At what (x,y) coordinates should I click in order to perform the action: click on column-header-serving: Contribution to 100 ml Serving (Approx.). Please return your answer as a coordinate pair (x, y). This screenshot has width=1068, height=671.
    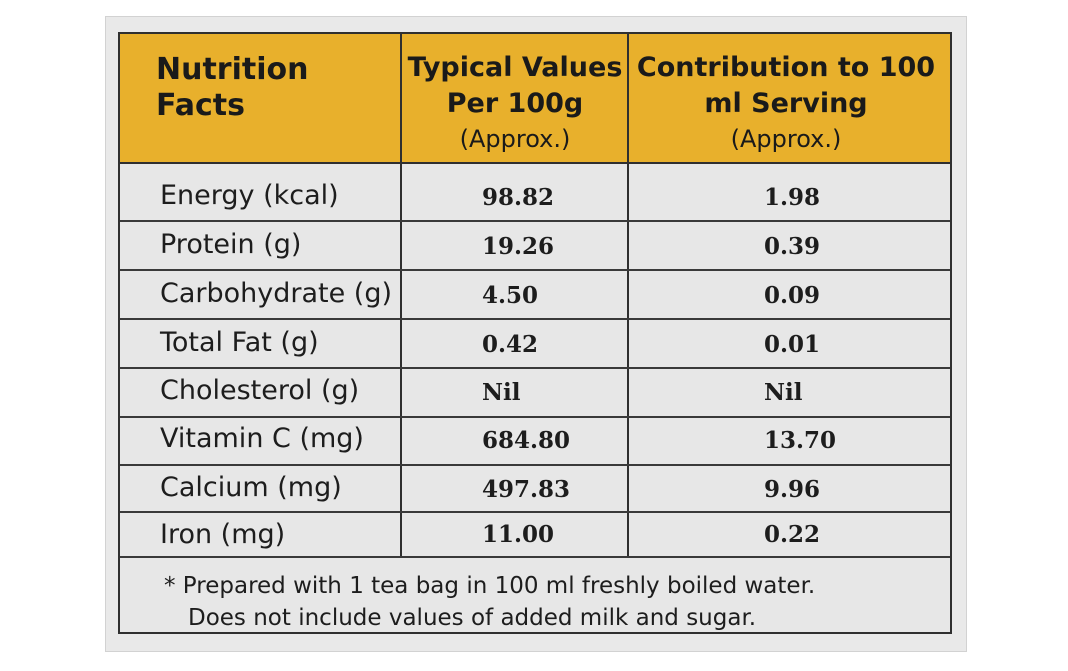
    Looking at the image, I should click on (786, 103).